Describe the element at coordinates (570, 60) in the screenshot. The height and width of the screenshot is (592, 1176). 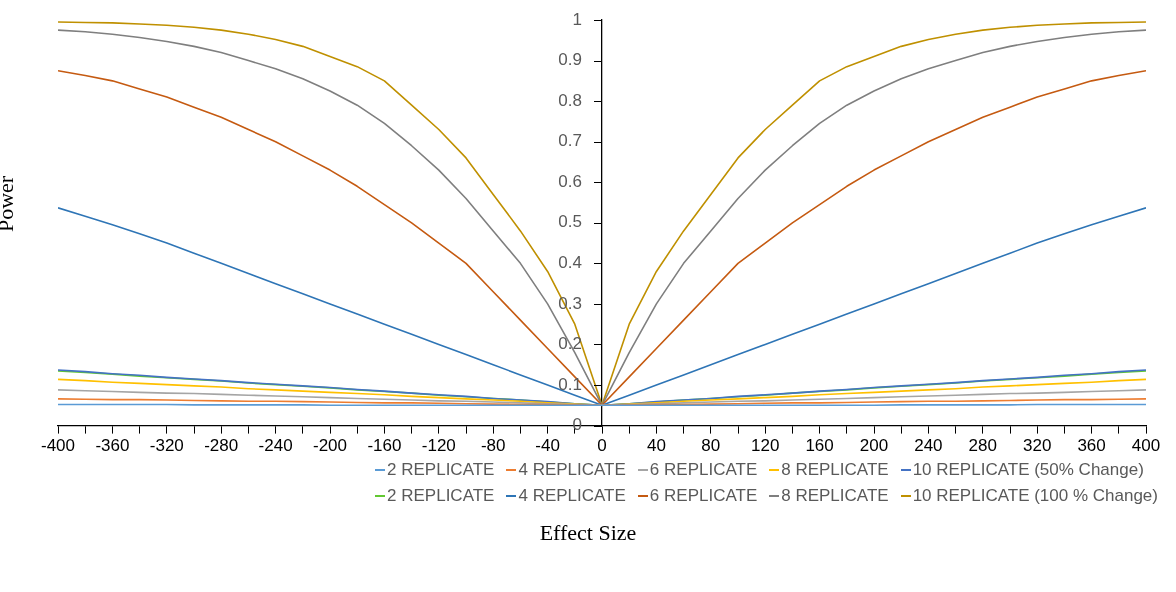
I see `y-tick-label: 0.9` at that location.